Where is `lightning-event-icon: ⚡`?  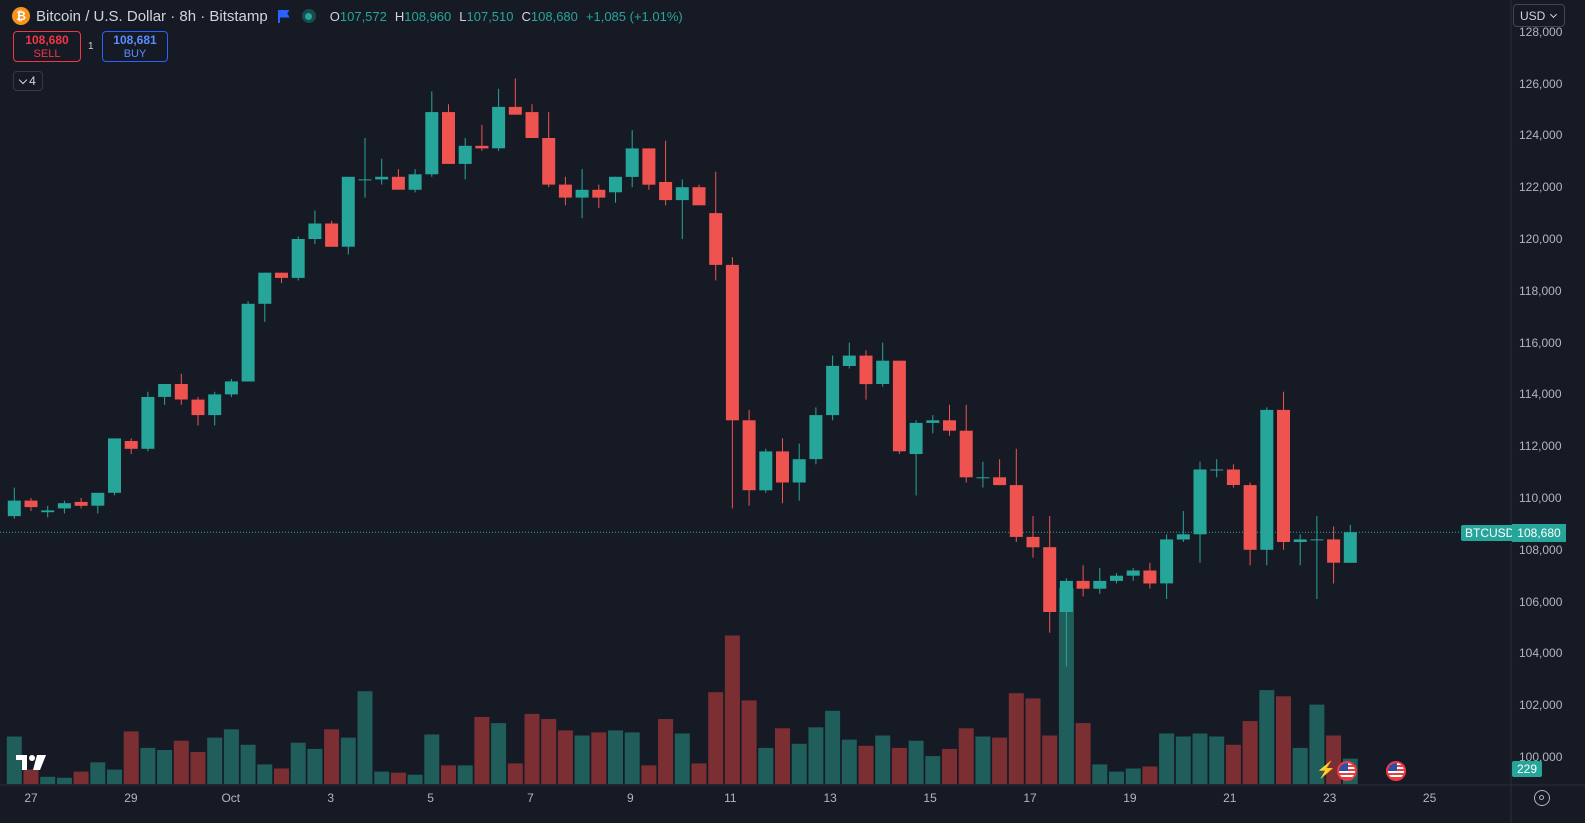
lightning-event-icon: ⚡ is located at coordinates (1326, 770).